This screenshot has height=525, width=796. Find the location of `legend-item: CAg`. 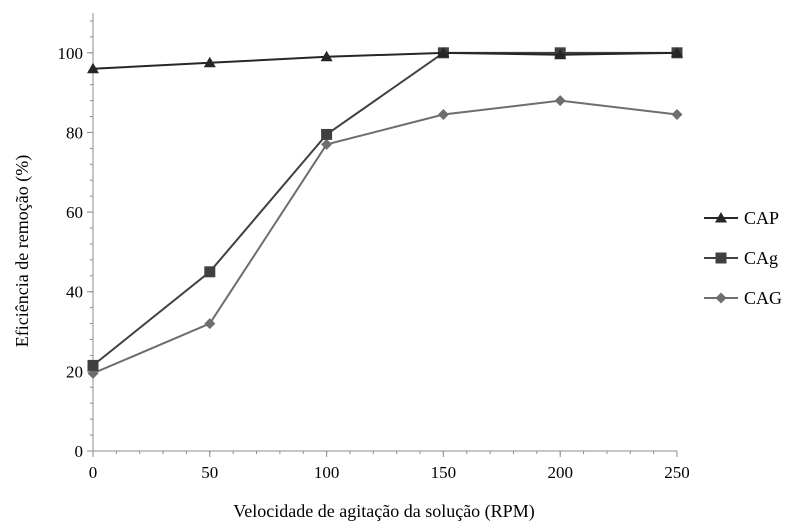

legend-item: CAg is located at coordinates (741, 258).